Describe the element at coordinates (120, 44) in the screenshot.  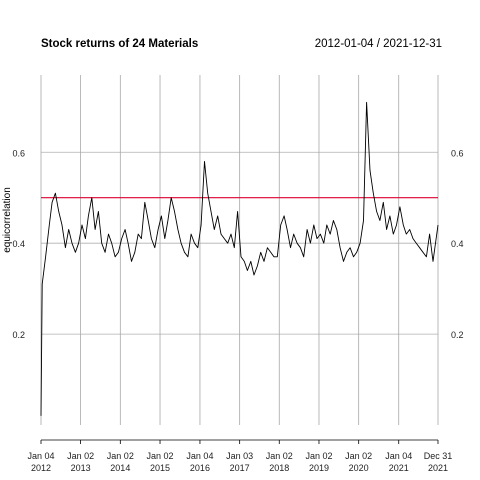
I see `chart-title: Stock returns of 24 Materials` at that location.